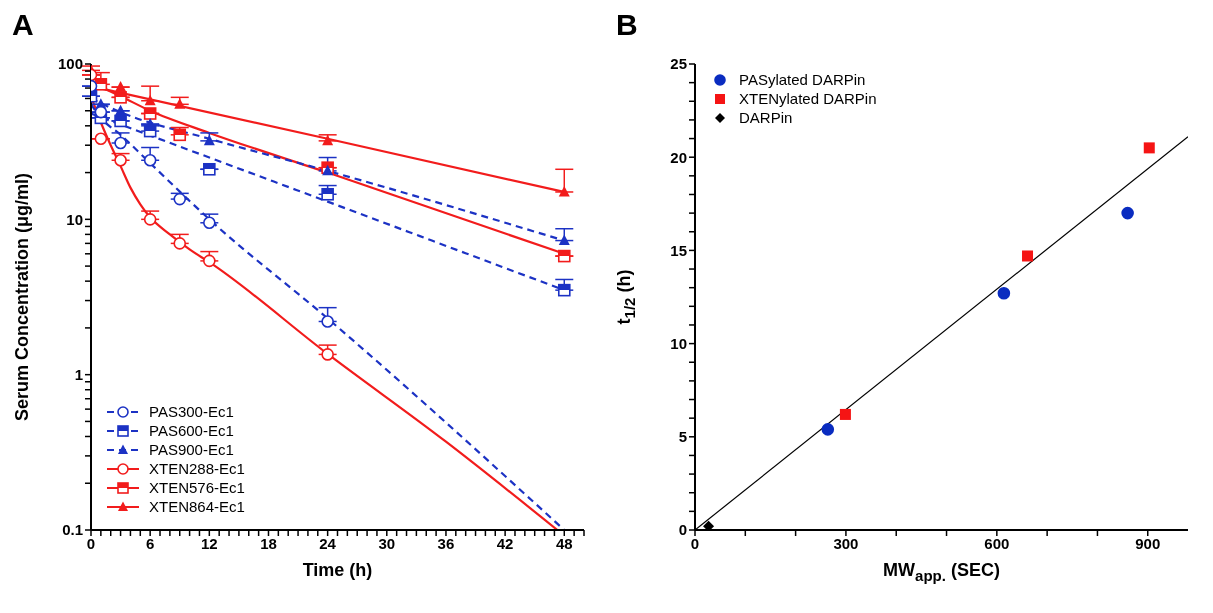 This screenshot has height=613, width=1213. Describe the element at coordinates (197, 468) in the screenshot. I see `legend-label: XTEN288-Ec1` at that location.